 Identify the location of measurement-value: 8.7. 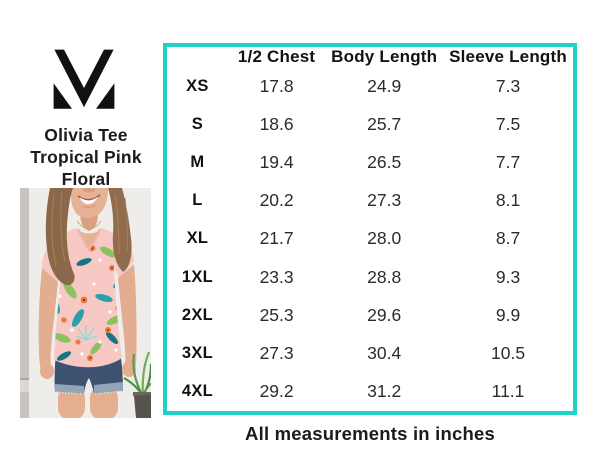
(508, 238).